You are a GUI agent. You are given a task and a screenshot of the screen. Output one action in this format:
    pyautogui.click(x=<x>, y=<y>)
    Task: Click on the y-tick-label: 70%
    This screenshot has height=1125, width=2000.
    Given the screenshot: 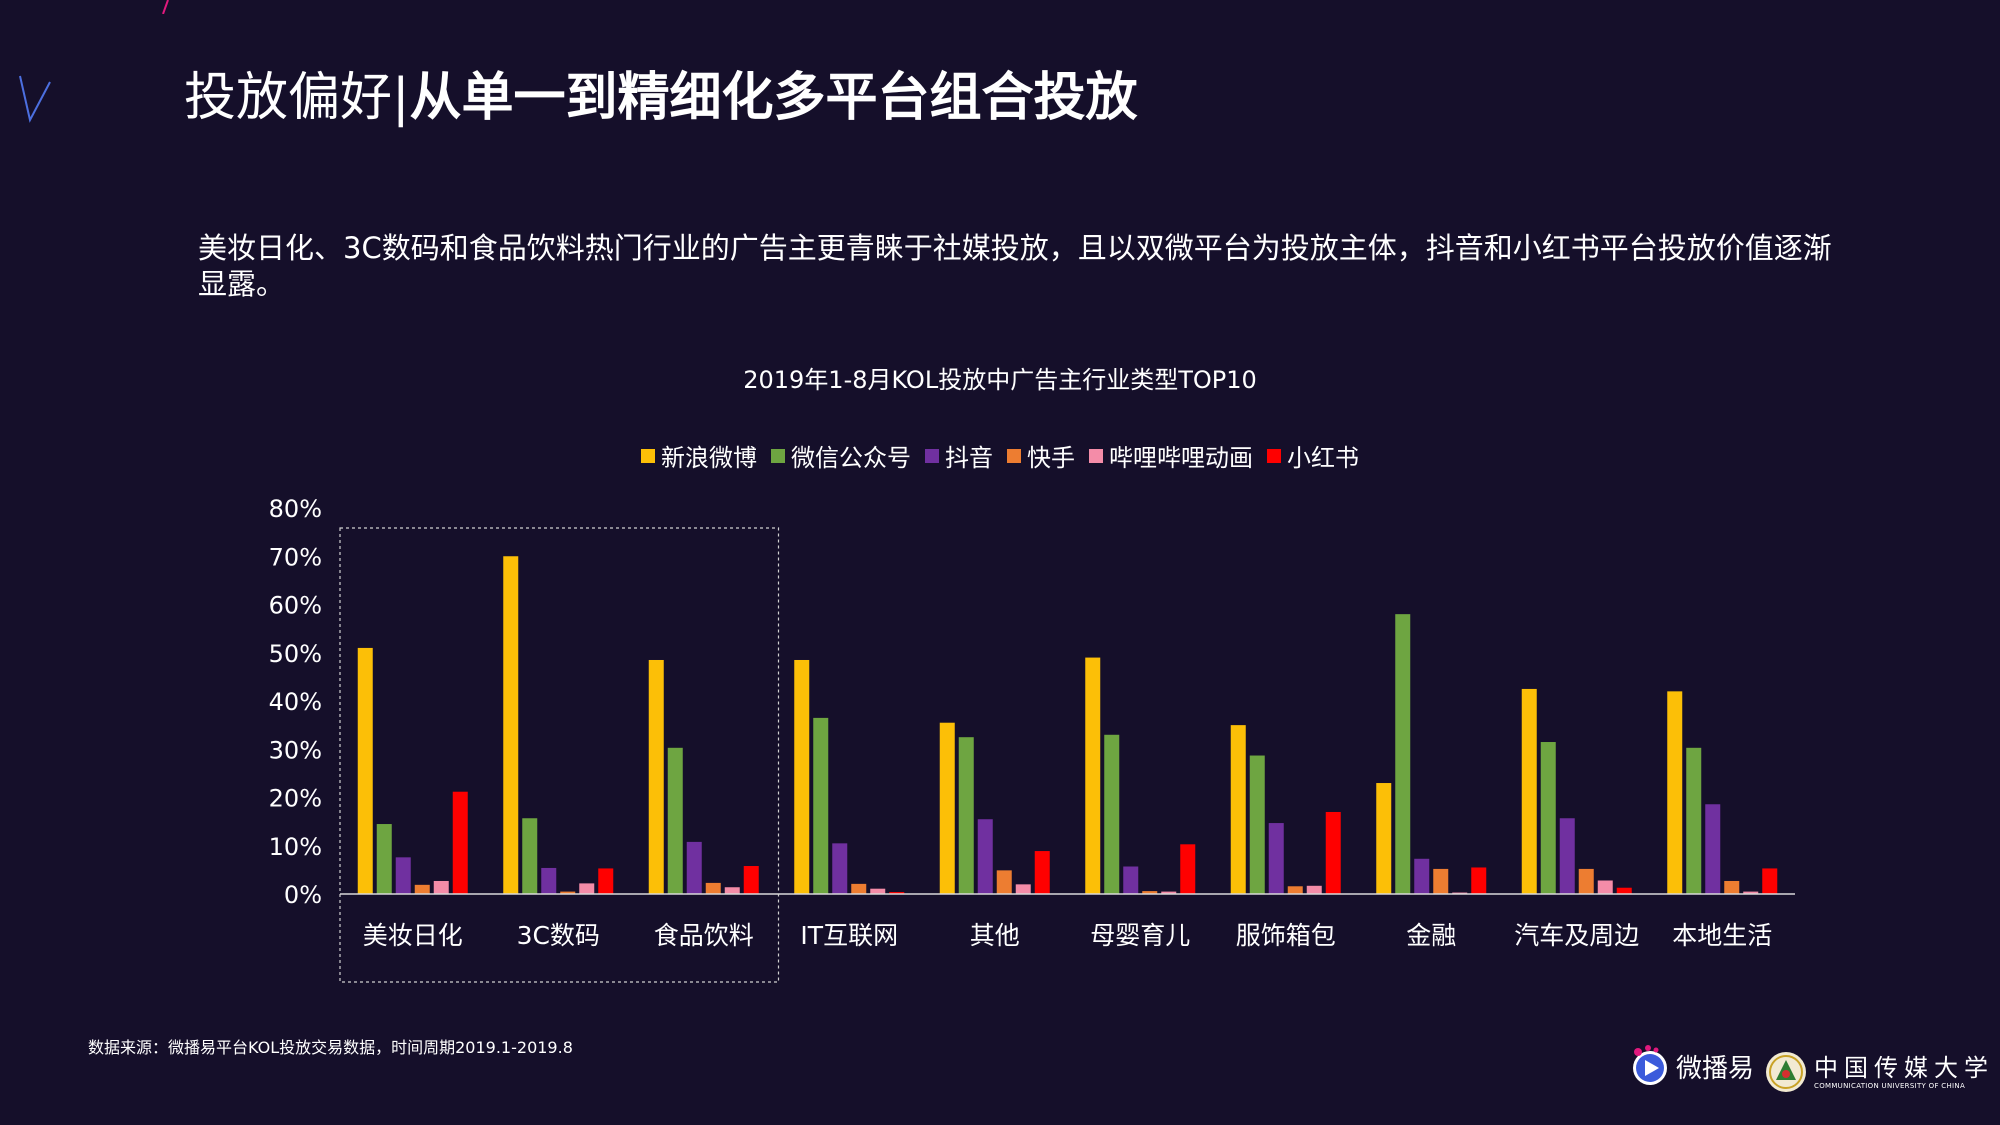 What is the action you would take?
    pyautogui.click(x=295, y=557)
    